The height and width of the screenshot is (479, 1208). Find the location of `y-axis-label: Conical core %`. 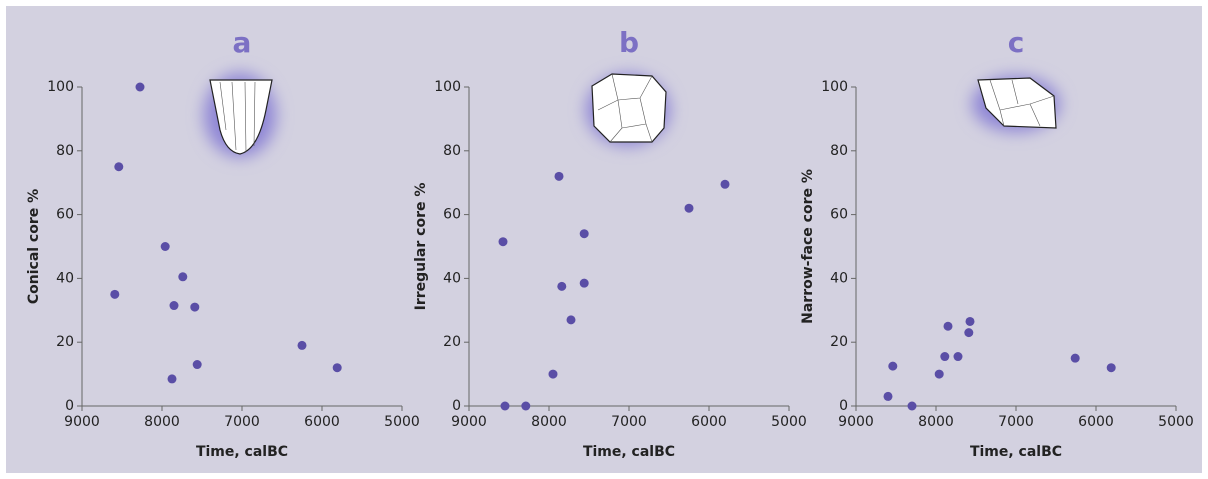

y-axis-label: Conical core % is located at coordinates (34, 246).